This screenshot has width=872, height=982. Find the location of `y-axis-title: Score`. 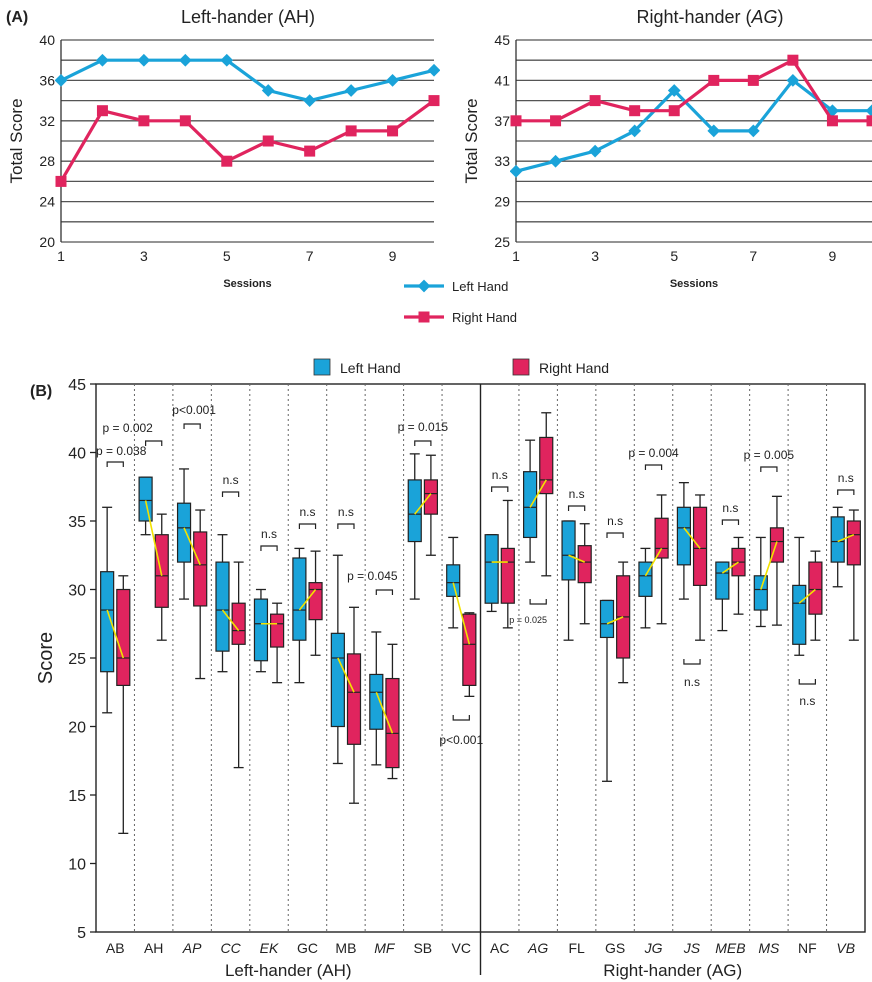

y-axis-title: Score is located at coordinates (46, 658).